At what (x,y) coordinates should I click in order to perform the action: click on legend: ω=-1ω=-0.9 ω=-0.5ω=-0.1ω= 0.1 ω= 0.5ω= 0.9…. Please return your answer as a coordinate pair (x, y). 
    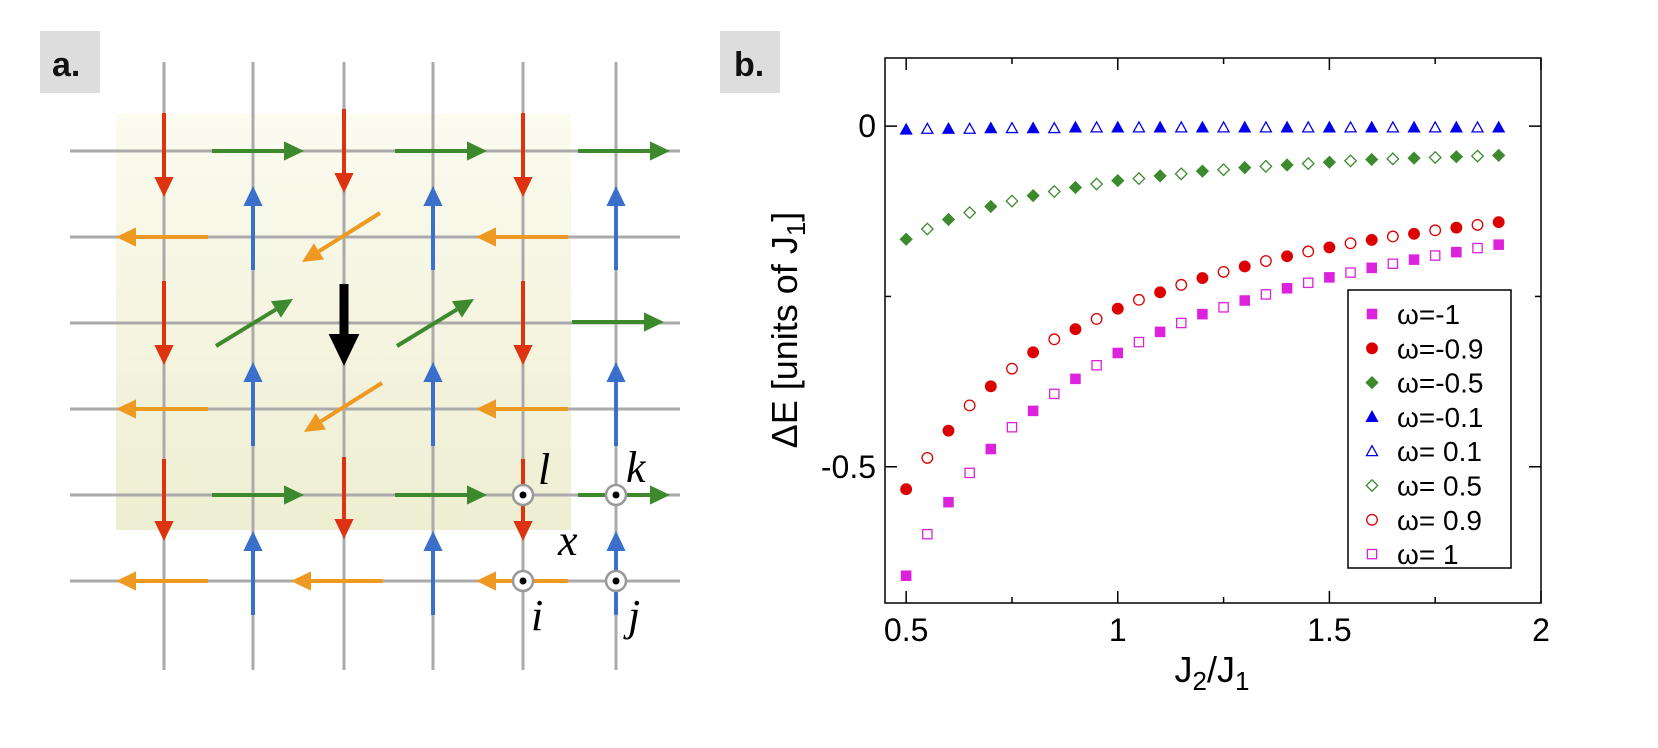
    Looking at the image, I should click on (1429, 429).